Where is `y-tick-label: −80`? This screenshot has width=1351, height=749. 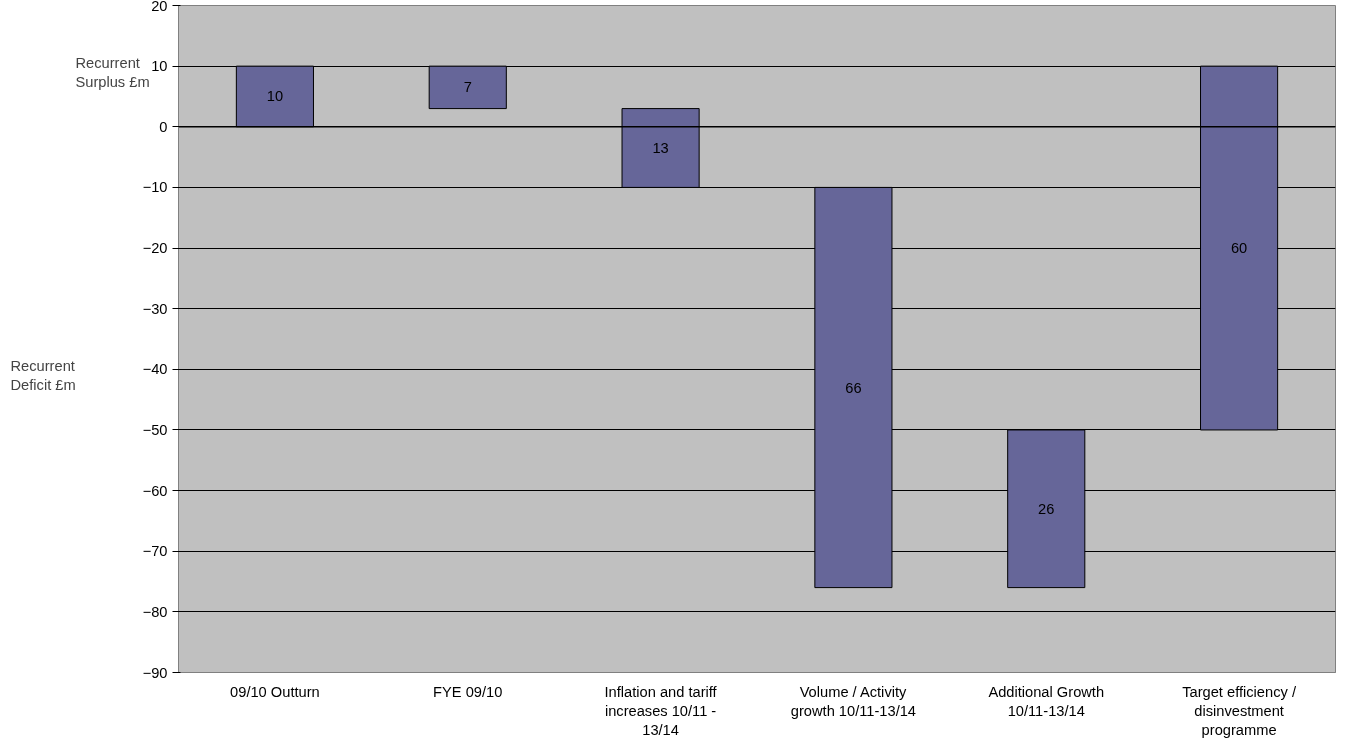 y-tick-label: −80 is located at coordinates (155, 611).